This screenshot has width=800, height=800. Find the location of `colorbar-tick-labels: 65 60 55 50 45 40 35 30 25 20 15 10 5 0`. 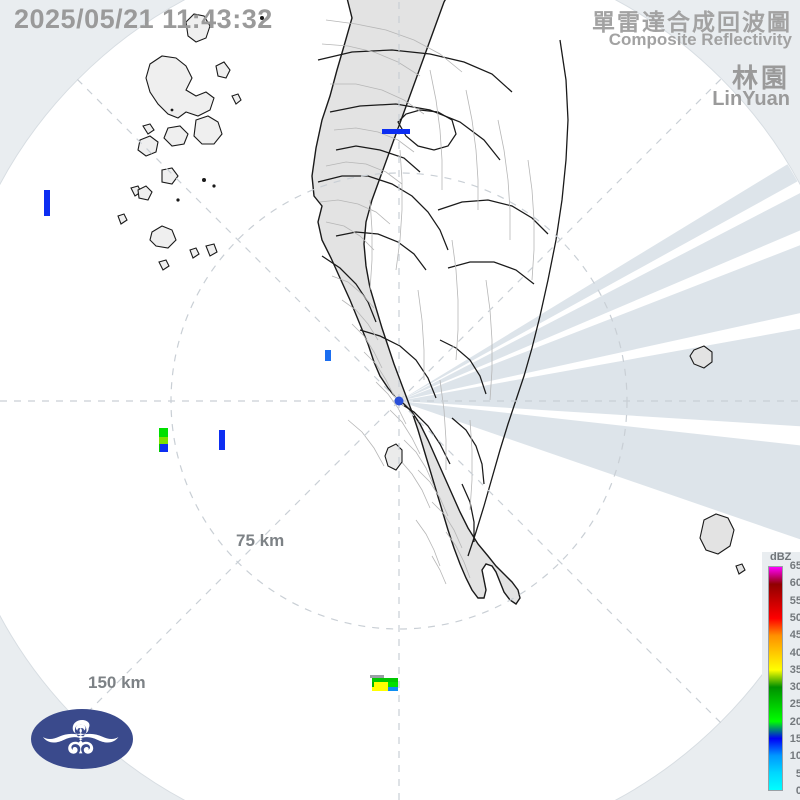

colorbar-tick-labels: 65 60 55 50 45 40 35 30 25 20 15 10 5 0 is located at coordinates (792, 678).